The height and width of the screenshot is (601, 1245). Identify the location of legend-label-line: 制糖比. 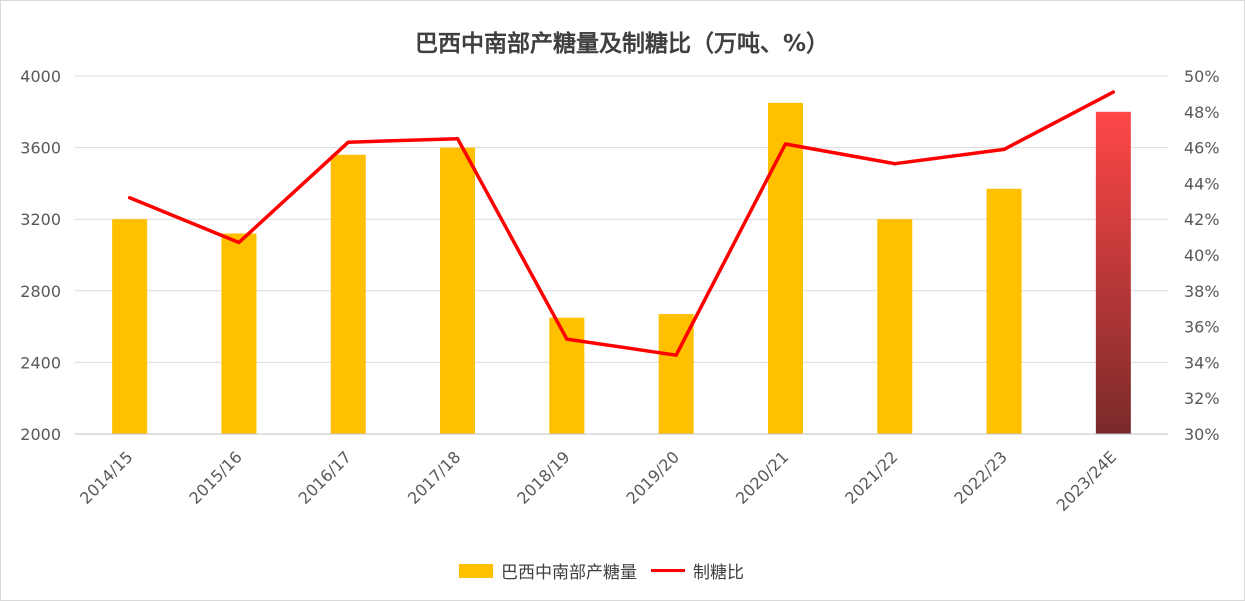
(718, 573).